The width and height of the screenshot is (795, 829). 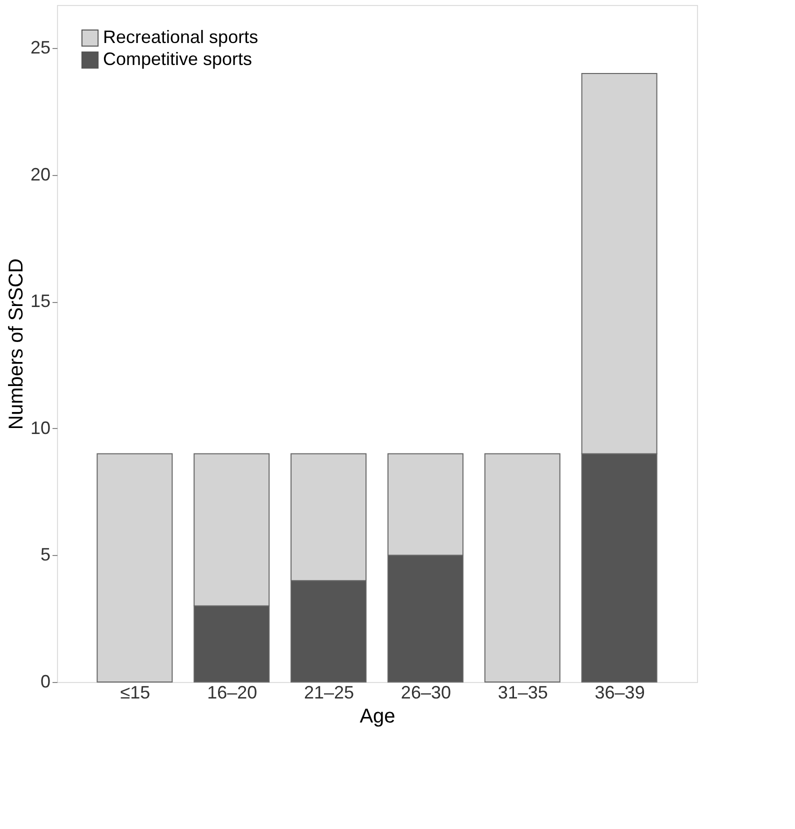 I want to click on y-tick-label: 25, so click(x=40, y=48).